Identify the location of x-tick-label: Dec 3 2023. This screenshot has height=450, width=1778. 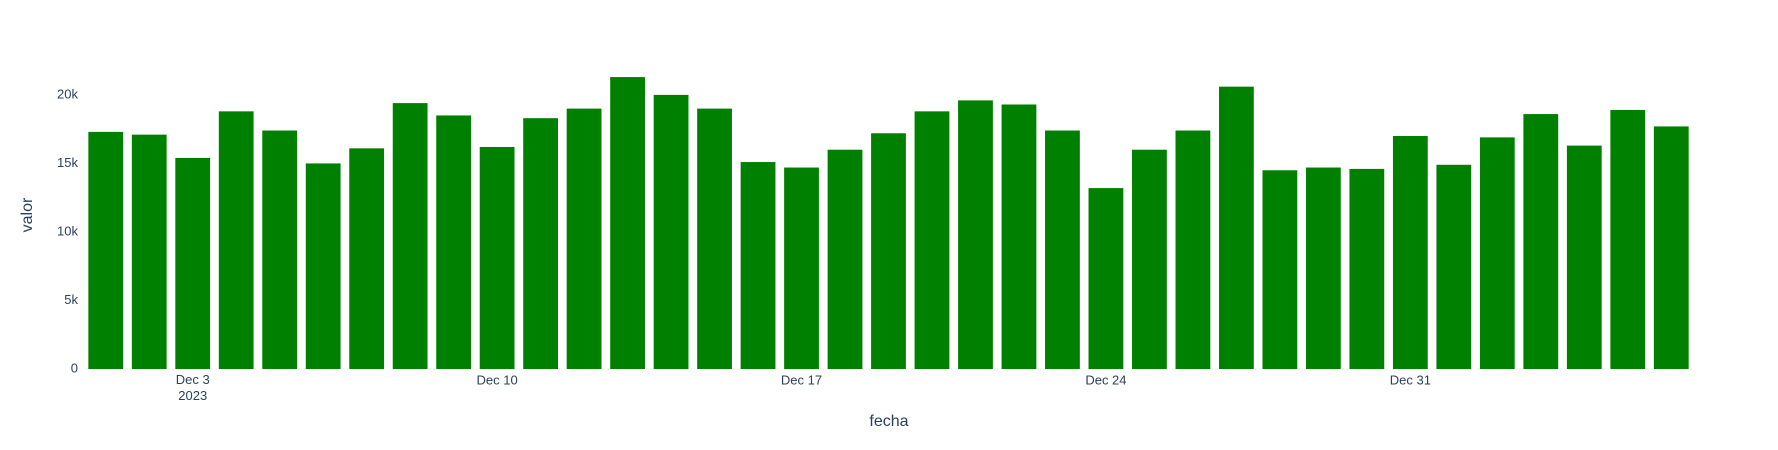
(193, 387).